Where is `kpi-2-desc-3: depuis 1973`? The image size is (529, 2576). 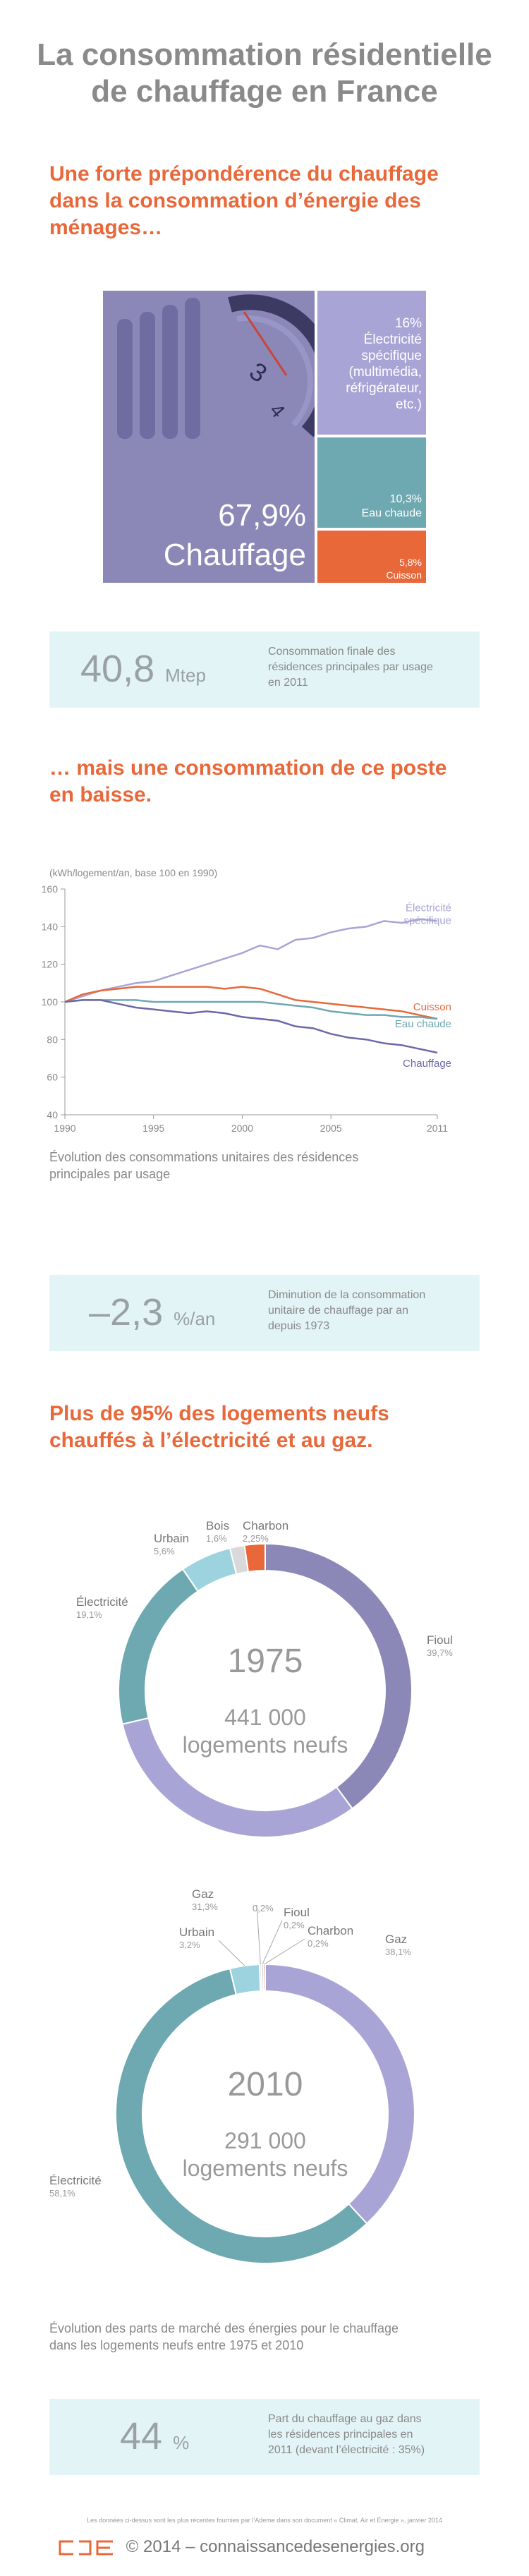
kpi-2-desc-3: depuis 1973 is located at coordinates (299, 1326).